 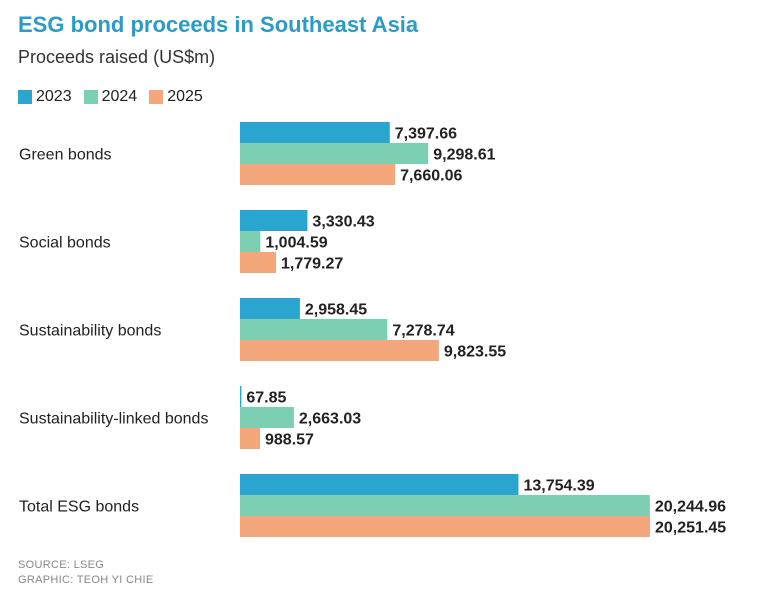 What do you see at coordinates (54, 96) in the screenshot?
I see `legend-label-2023: 2023` at bounding box center [54, 96].